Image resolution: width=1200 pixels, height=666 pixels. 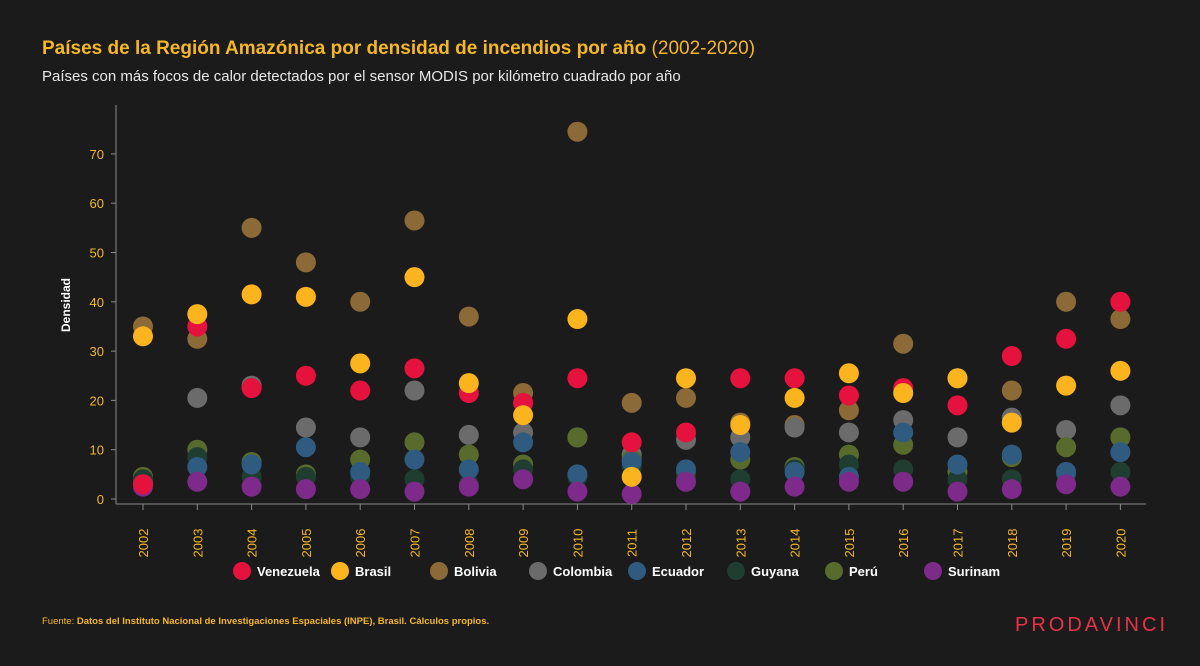 I want to click on point-surinam-2014, so click(x=794, y=486).